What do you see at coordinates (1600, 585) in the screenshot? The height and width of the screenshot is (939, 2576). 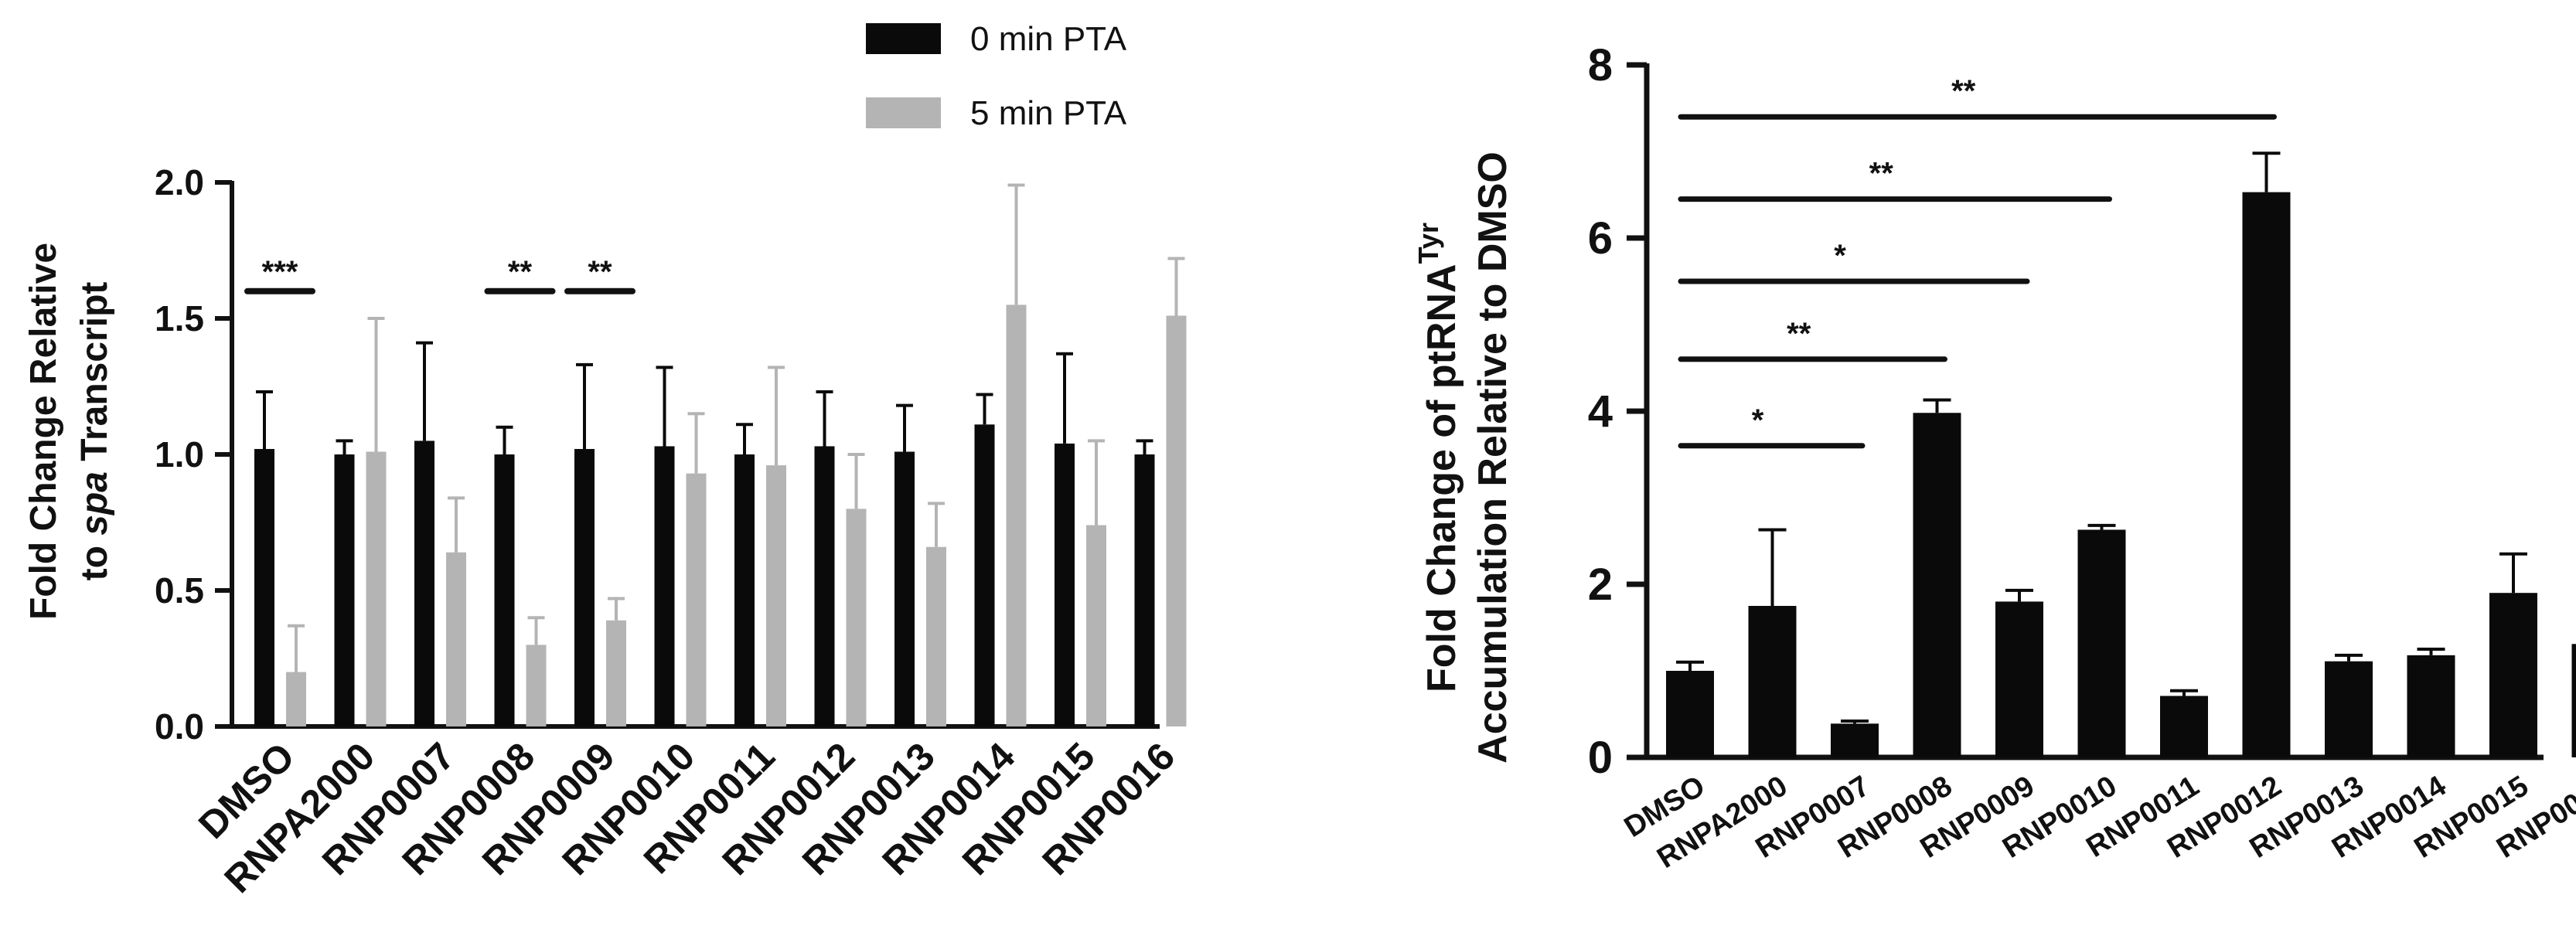 I see `y-tick-label: 2` at bounding box center [1600, 585].